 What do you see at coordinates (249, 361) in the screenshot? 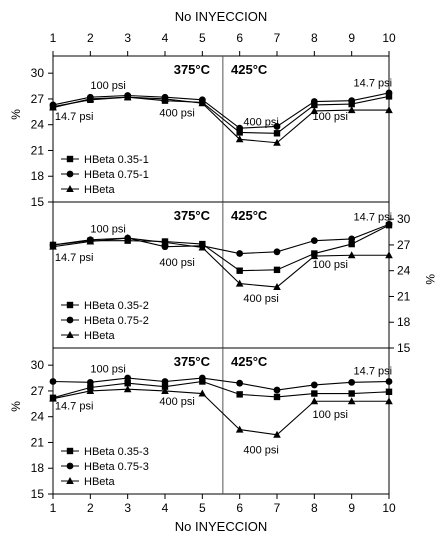
I see `temperature-label-right: 425°C` at bounding box center [249, 361].